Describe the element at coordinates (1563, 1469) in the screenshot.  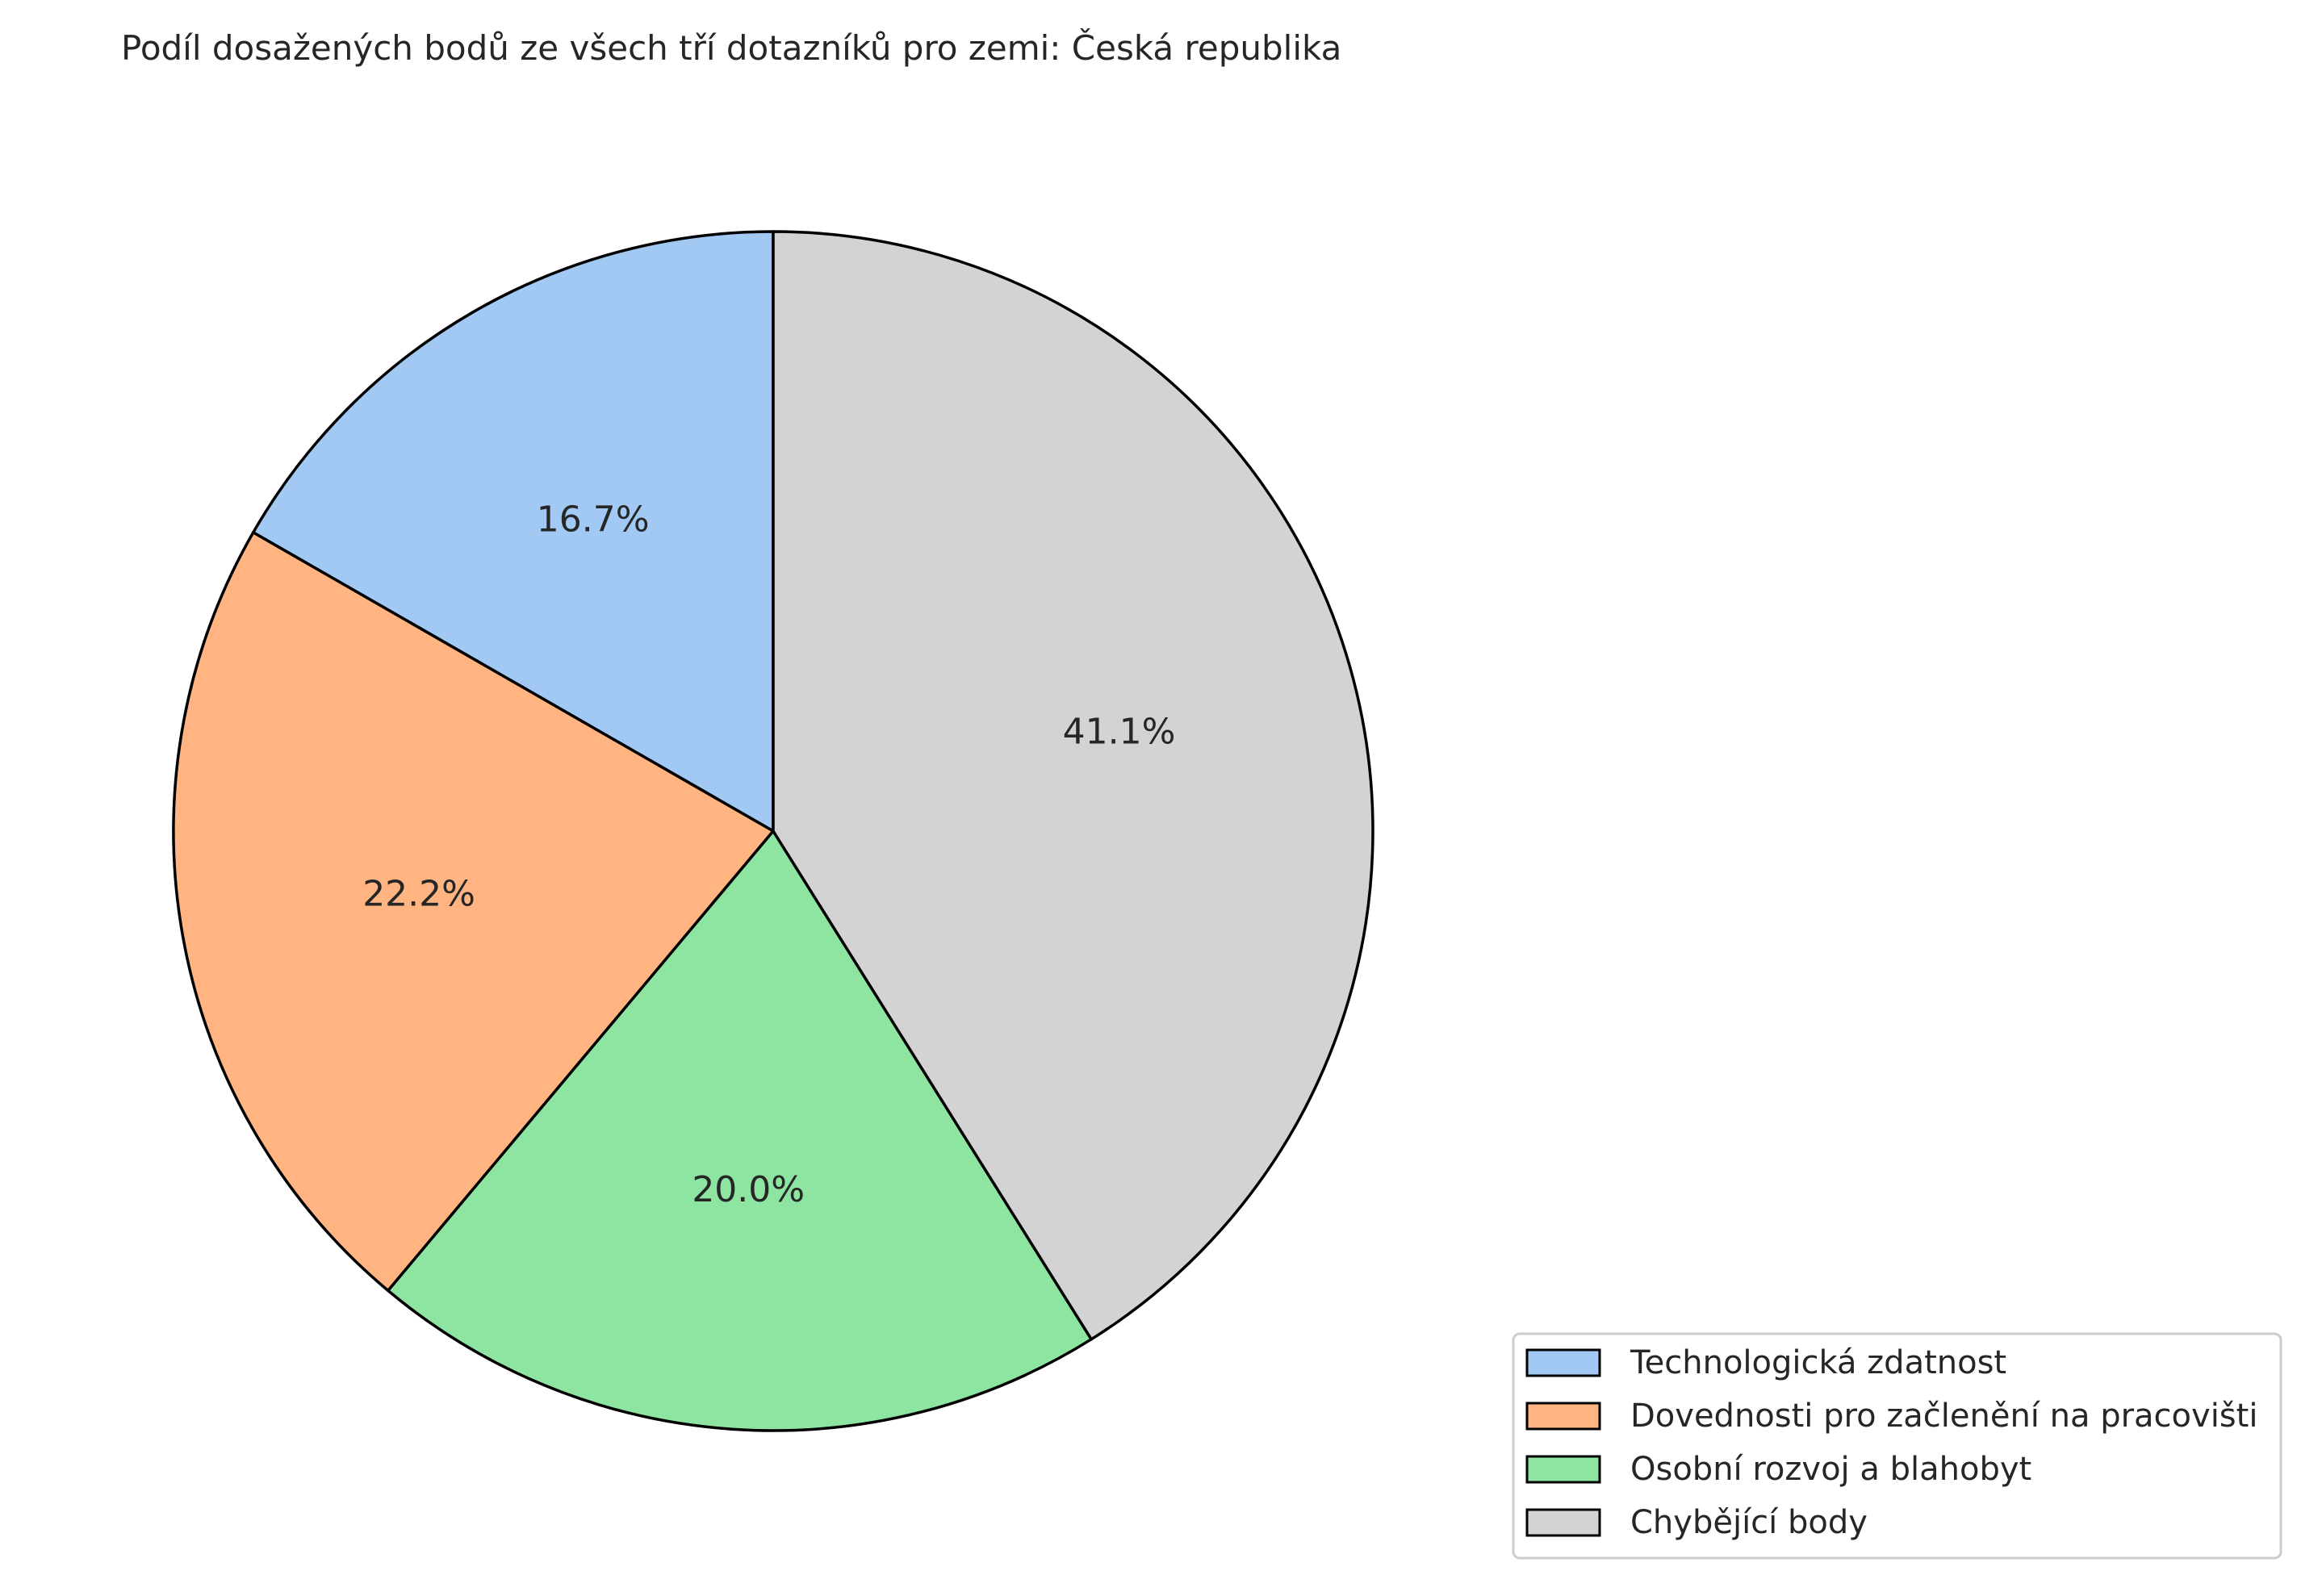
I see `legend-swatch-osobni-rozvoj-a-blahobyt` at that location.